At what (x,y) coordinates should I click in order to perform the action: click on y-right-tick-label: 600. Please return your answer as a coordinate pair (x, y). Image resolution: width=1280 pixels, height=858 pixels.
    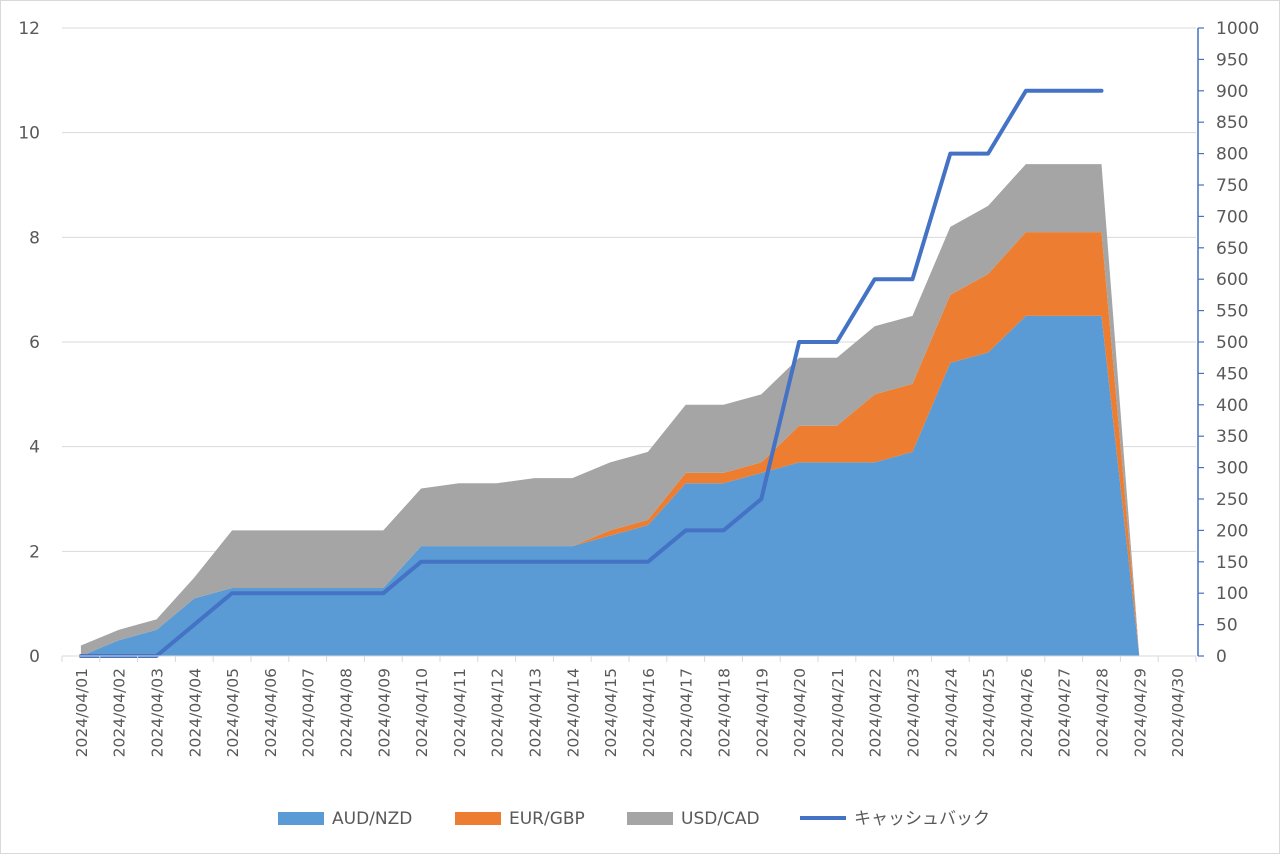
    Looking at the image, I should click on (1232, 280).